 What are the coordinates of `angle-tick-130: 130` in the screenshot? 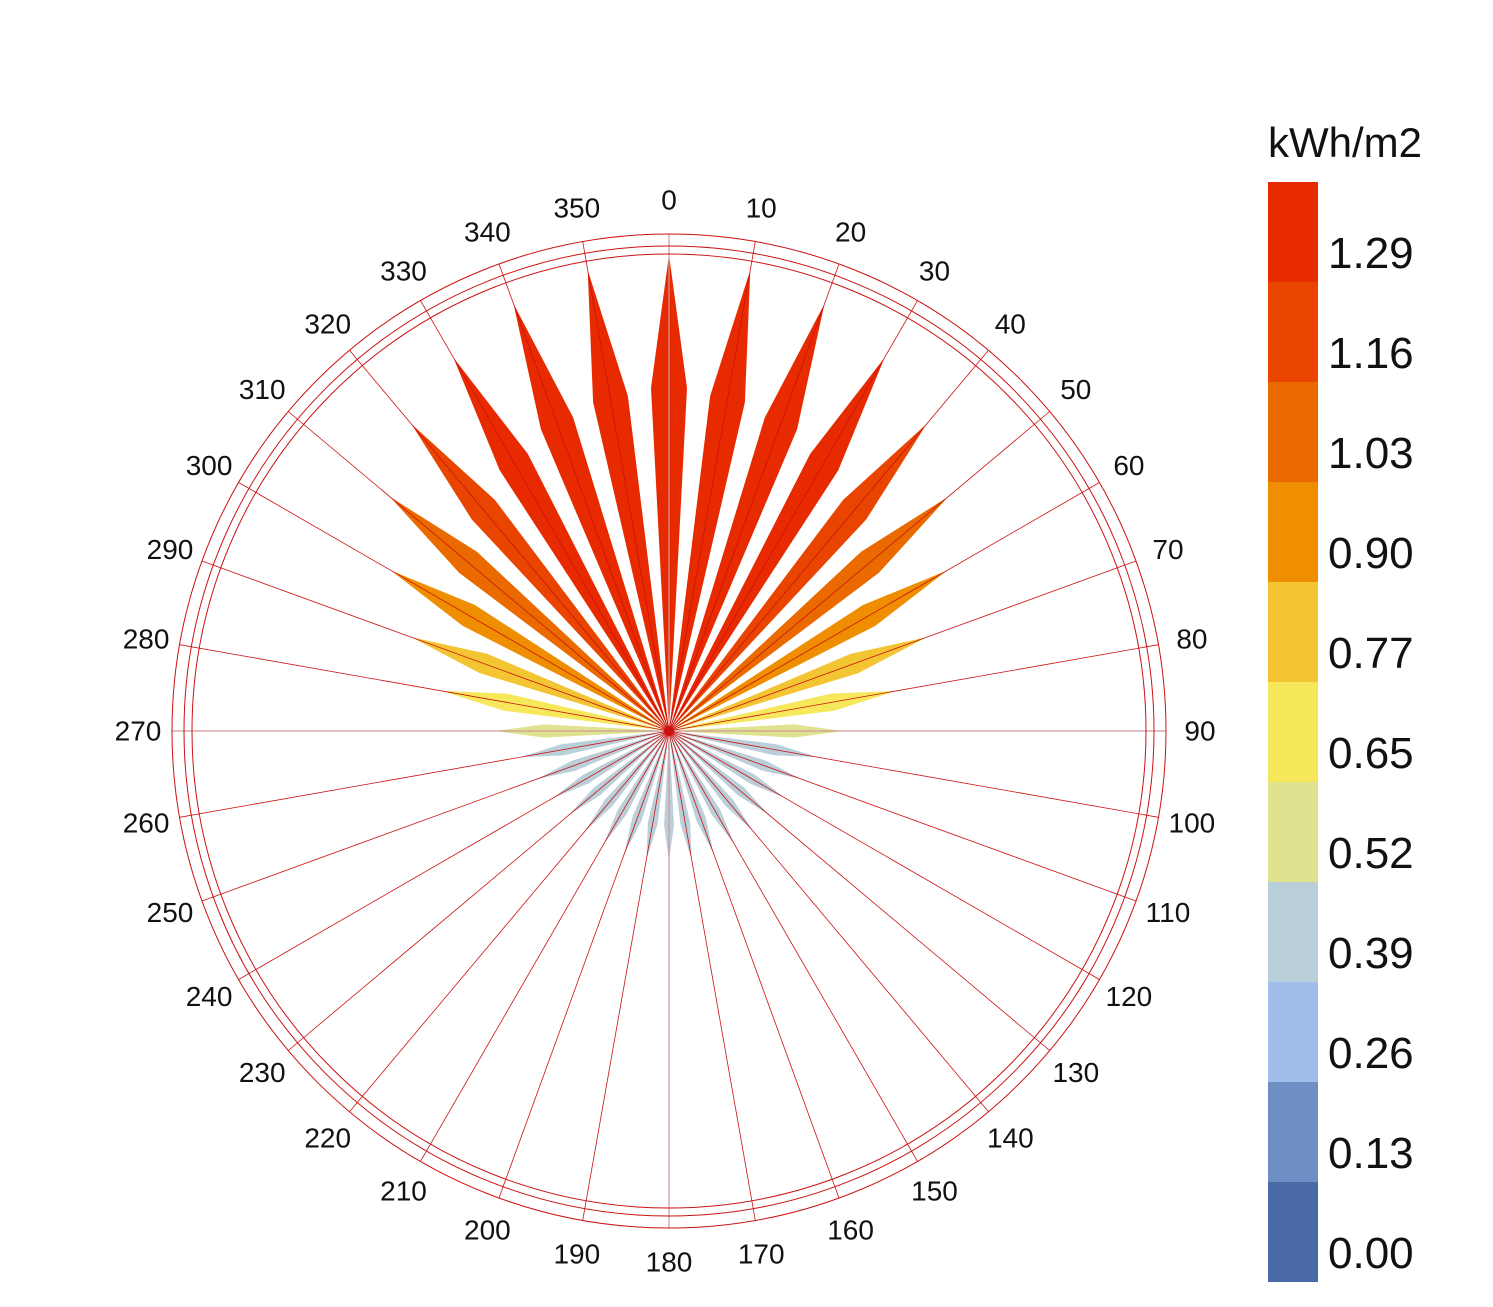 It's located at (1075, 1072).